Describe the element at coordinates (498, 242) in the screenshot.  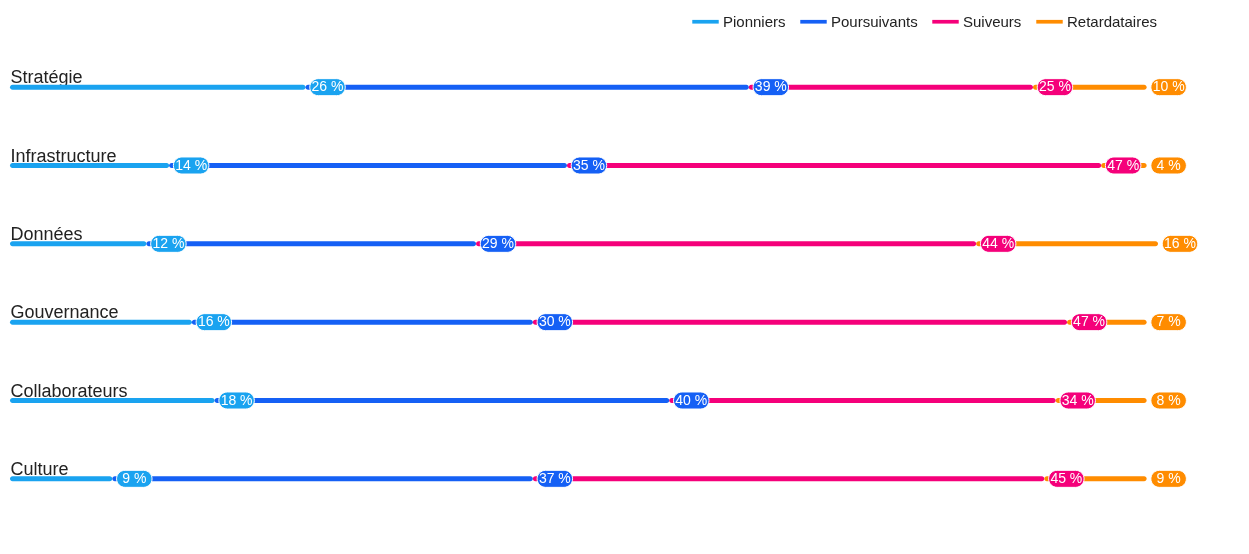
I see `data-label: 29 %` at that location.